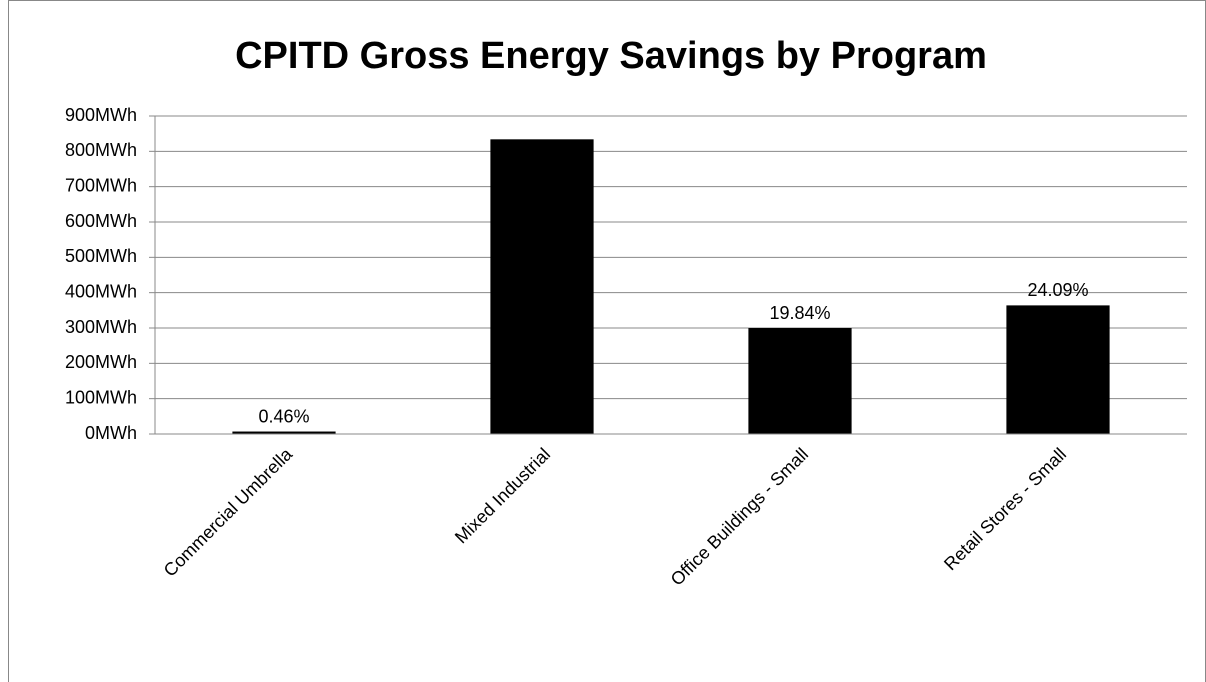  What do you see at coordinates (101, 397) in the screenshot?
I see `y-tick-label: 100MWh` at bounding box center [101, 397].